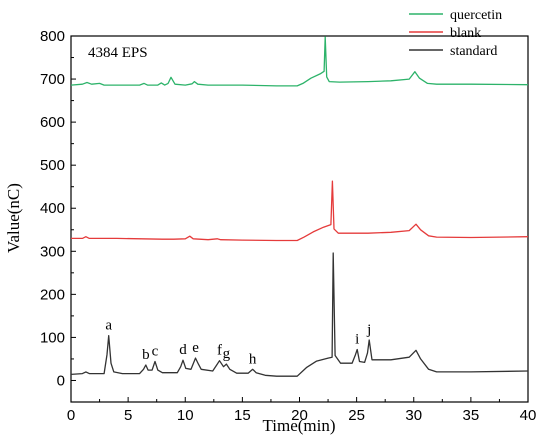 This screenshot has width=550, height=440. Describe the element at coordinates (128, 415) in the screenshot. I see `x-tick-label: 5` at that location.